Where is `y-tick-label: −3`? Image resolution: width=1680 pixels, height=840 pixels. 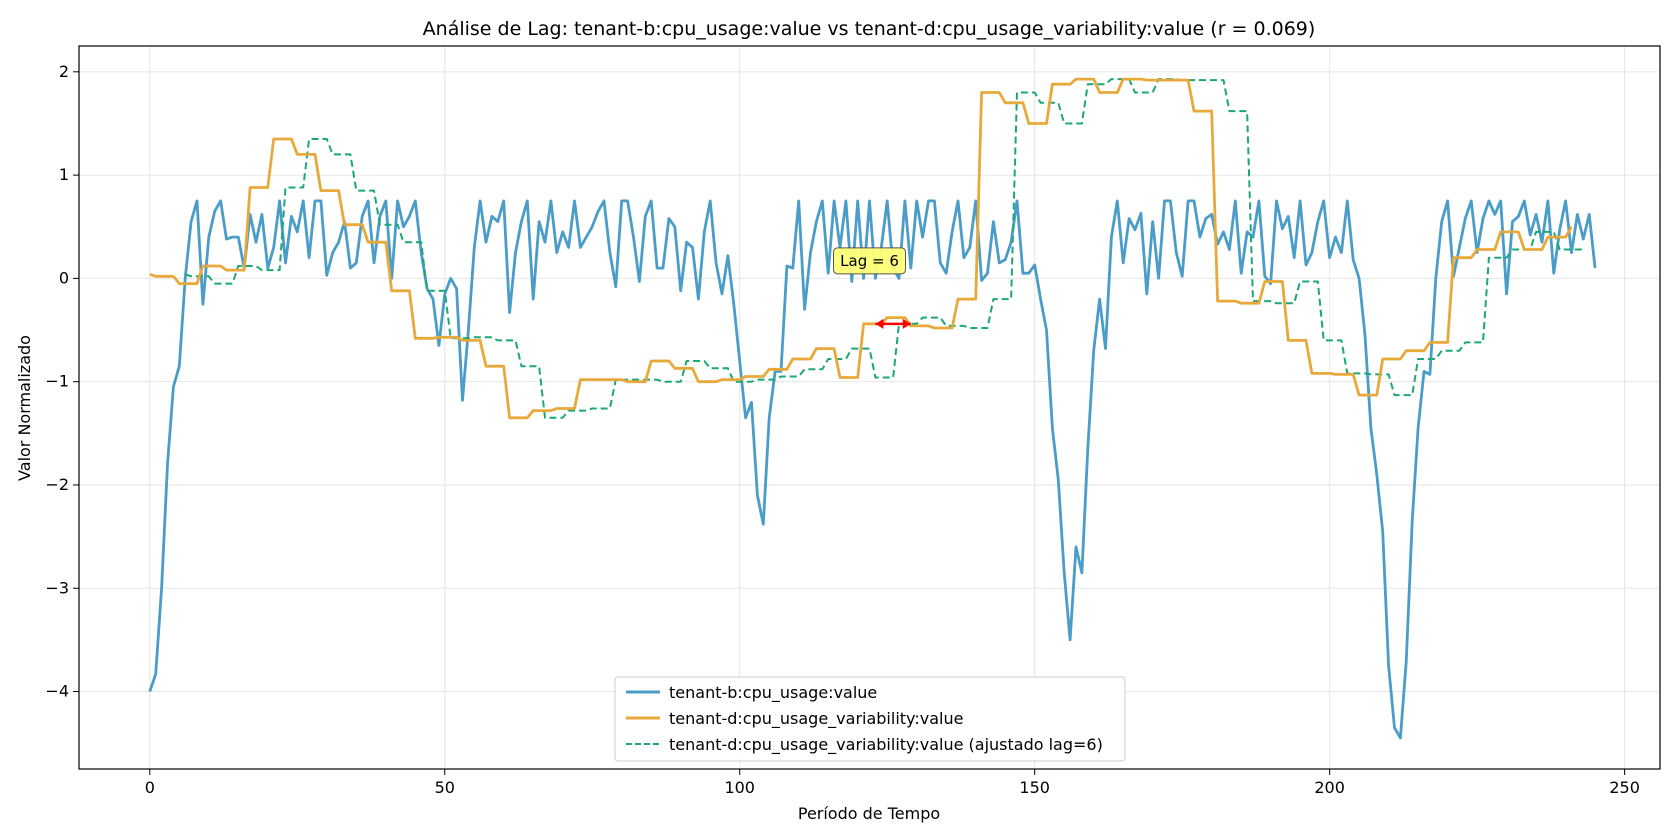
y-tick-label: −3 is located at coordinates (57, 587).